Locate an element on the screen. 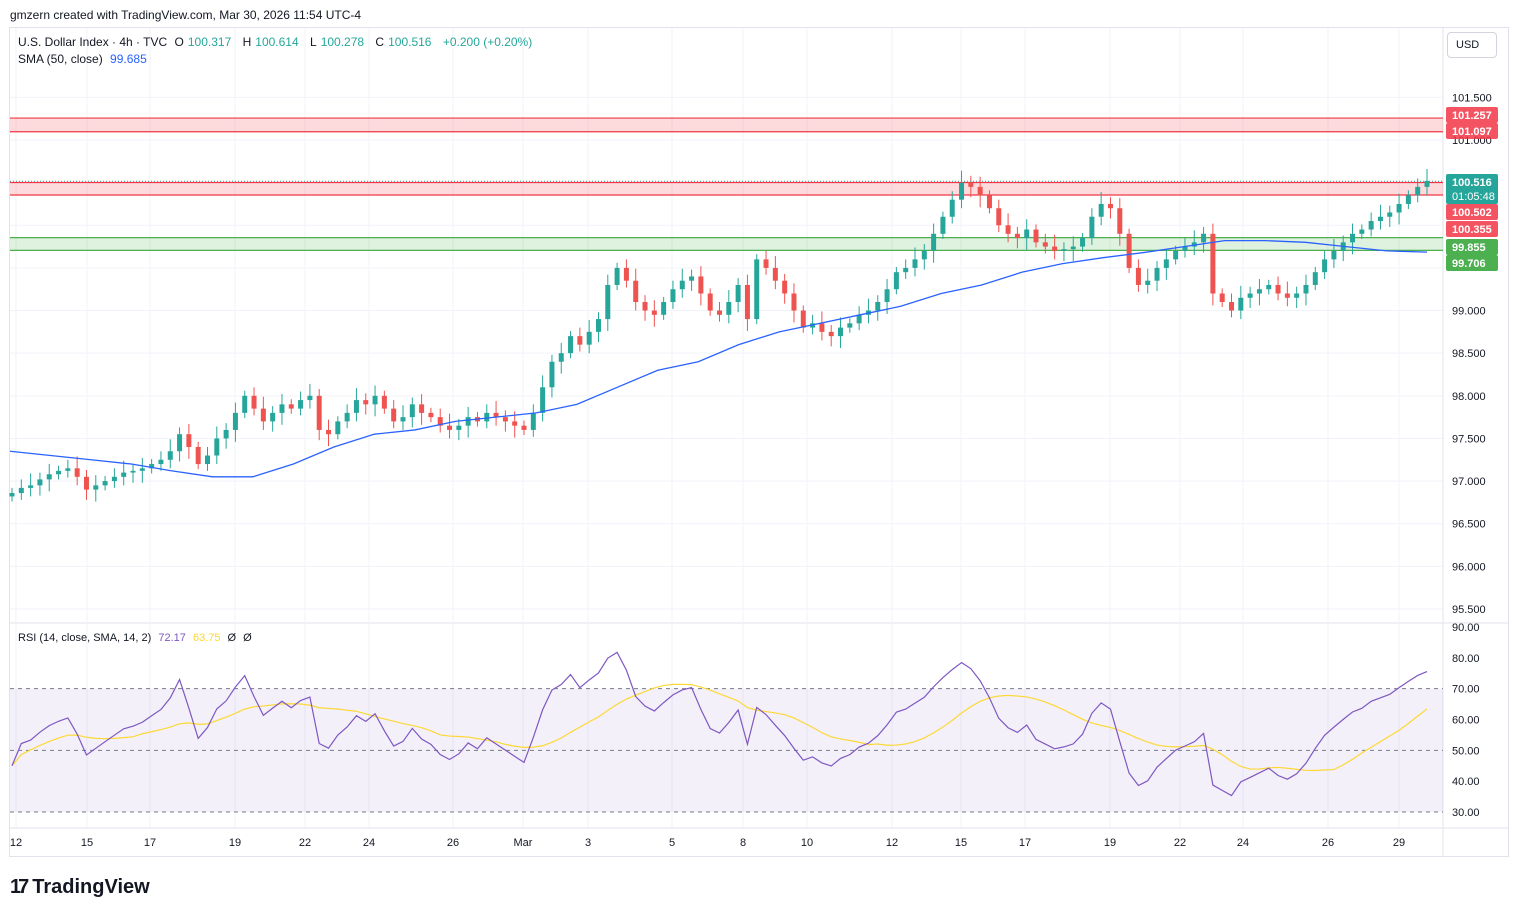 The image size is (1519, 917). countdown-text: 01:05:48 is located at coordinates (1473, 197).